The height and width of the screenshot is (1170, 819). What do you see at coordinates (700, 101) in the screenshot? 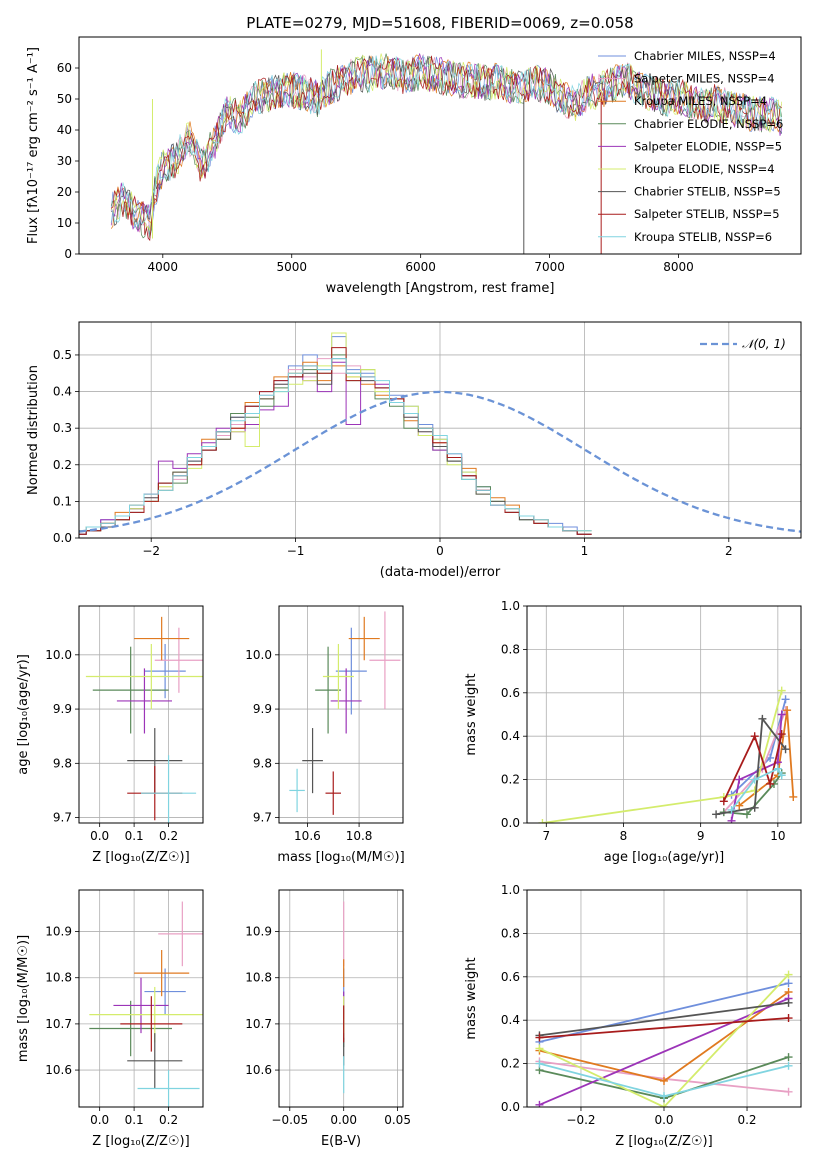
I see `legend-label: Kroupa MILES, NSSP=4` at bounding box center [700, 101].